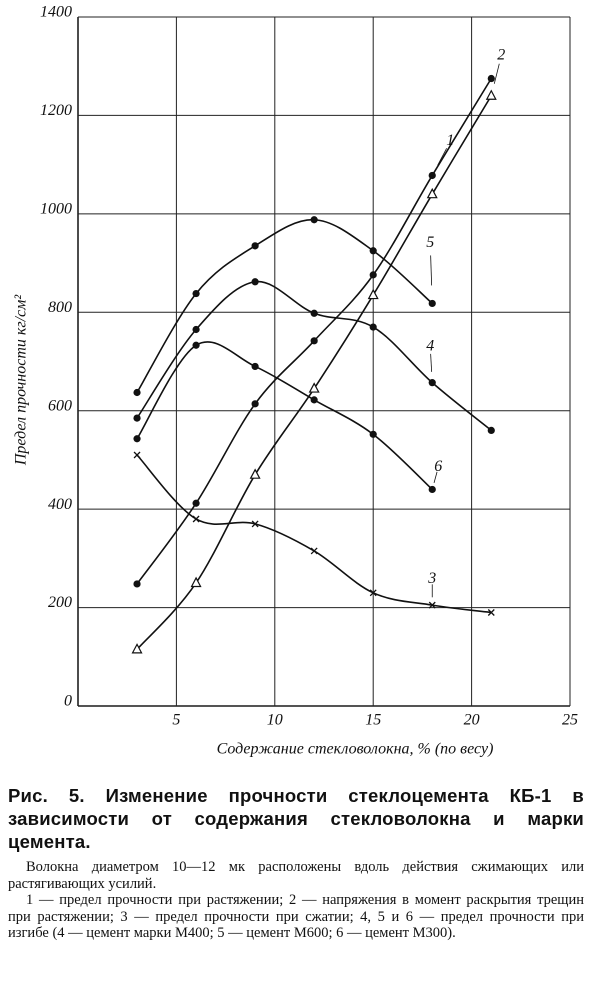 The width and height of the screenshot is (592, 1000). Describe the element at coordinates (373, 720) in the screenshot. I see `x-tick-label: 15` at that location.